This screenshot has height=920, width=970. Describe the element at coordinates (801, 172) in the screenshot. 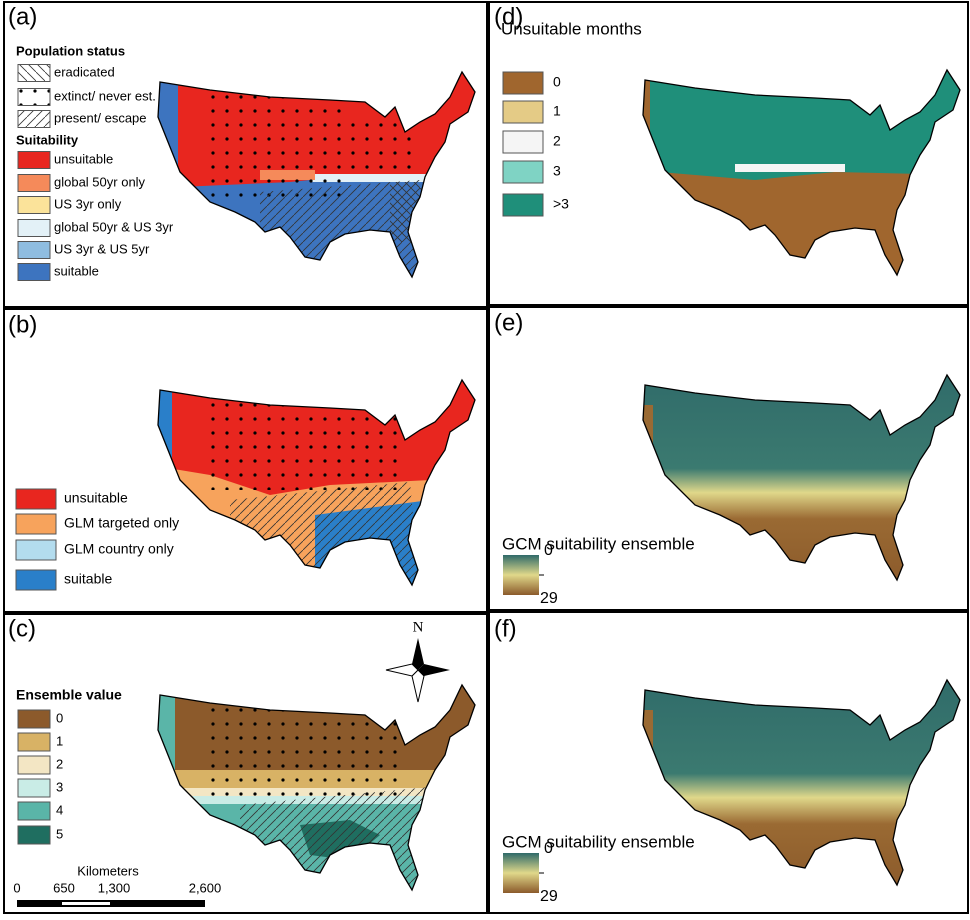

I see `map-d` at that location.